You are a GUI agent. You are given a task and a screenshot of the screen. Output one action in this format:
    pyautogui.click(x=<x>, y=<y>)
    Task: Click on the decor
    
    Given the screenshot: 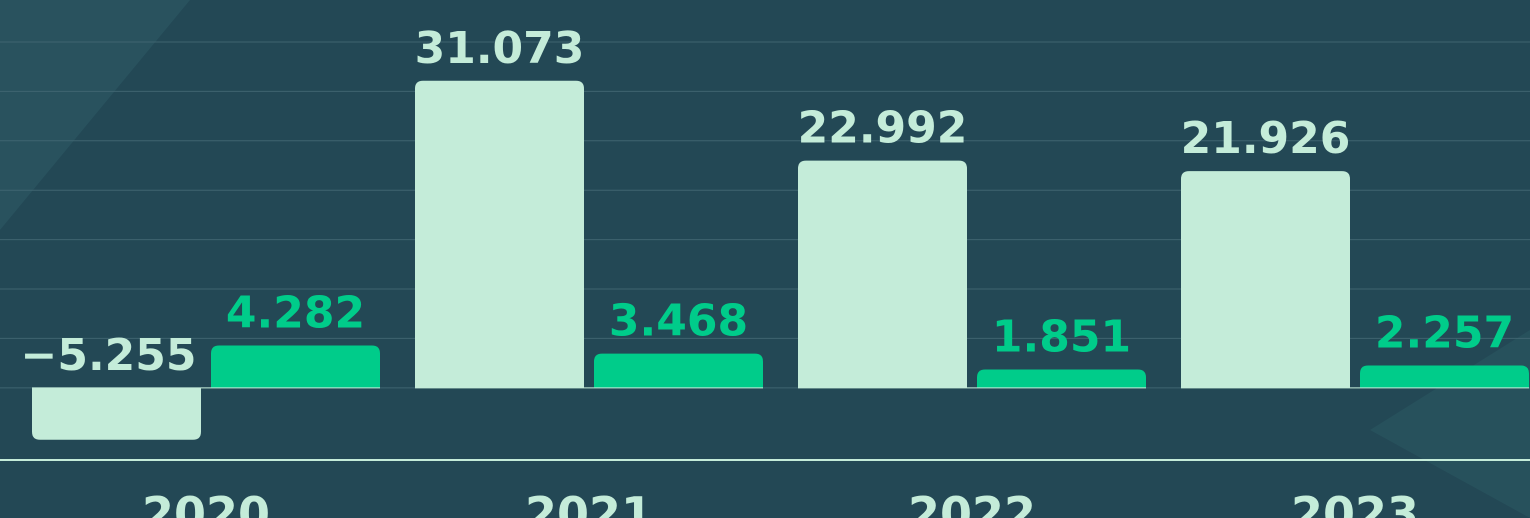 What is the action you would take?
    pyautogui.click(x=95, y=115)
    